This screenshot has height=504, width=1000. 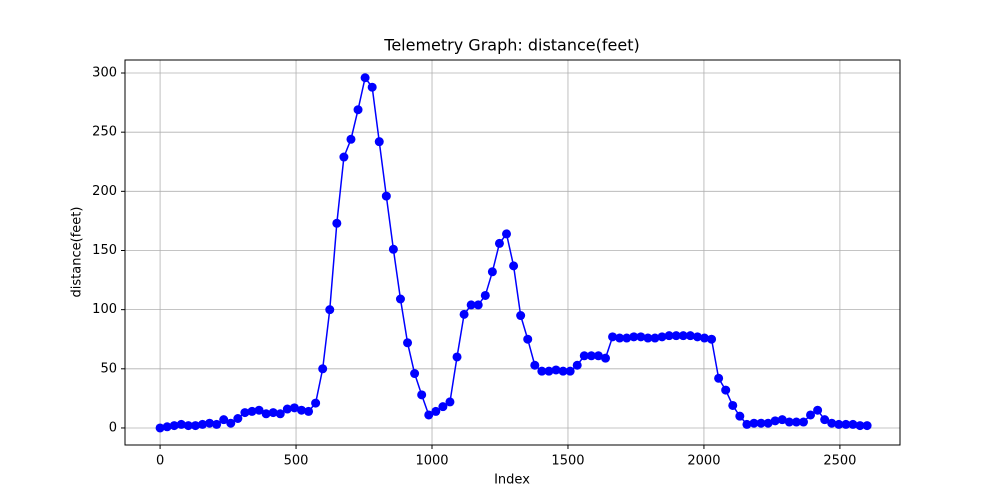 I want to click on x-tick-label: 2000, so click(x=703, y=461).